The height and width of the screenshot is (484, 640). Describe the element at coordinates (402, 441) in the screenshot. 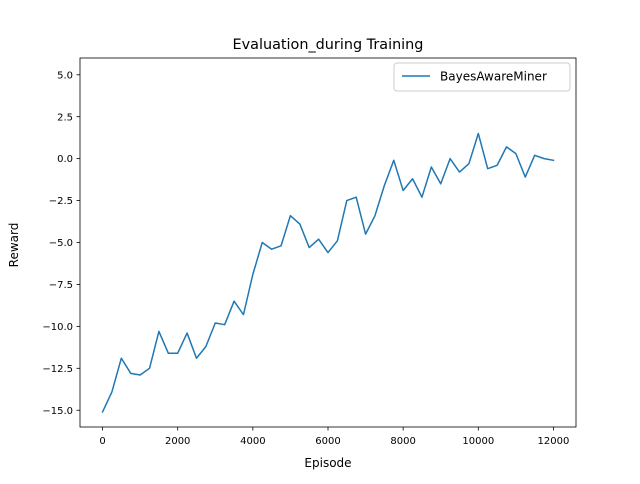

I see `x-tick-label: 8000` at that location.